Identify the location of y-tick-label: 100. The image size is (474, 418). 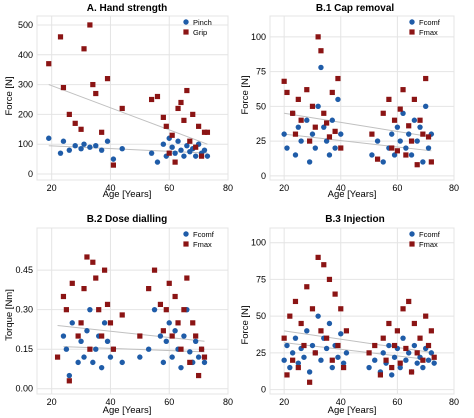
(258, 243).